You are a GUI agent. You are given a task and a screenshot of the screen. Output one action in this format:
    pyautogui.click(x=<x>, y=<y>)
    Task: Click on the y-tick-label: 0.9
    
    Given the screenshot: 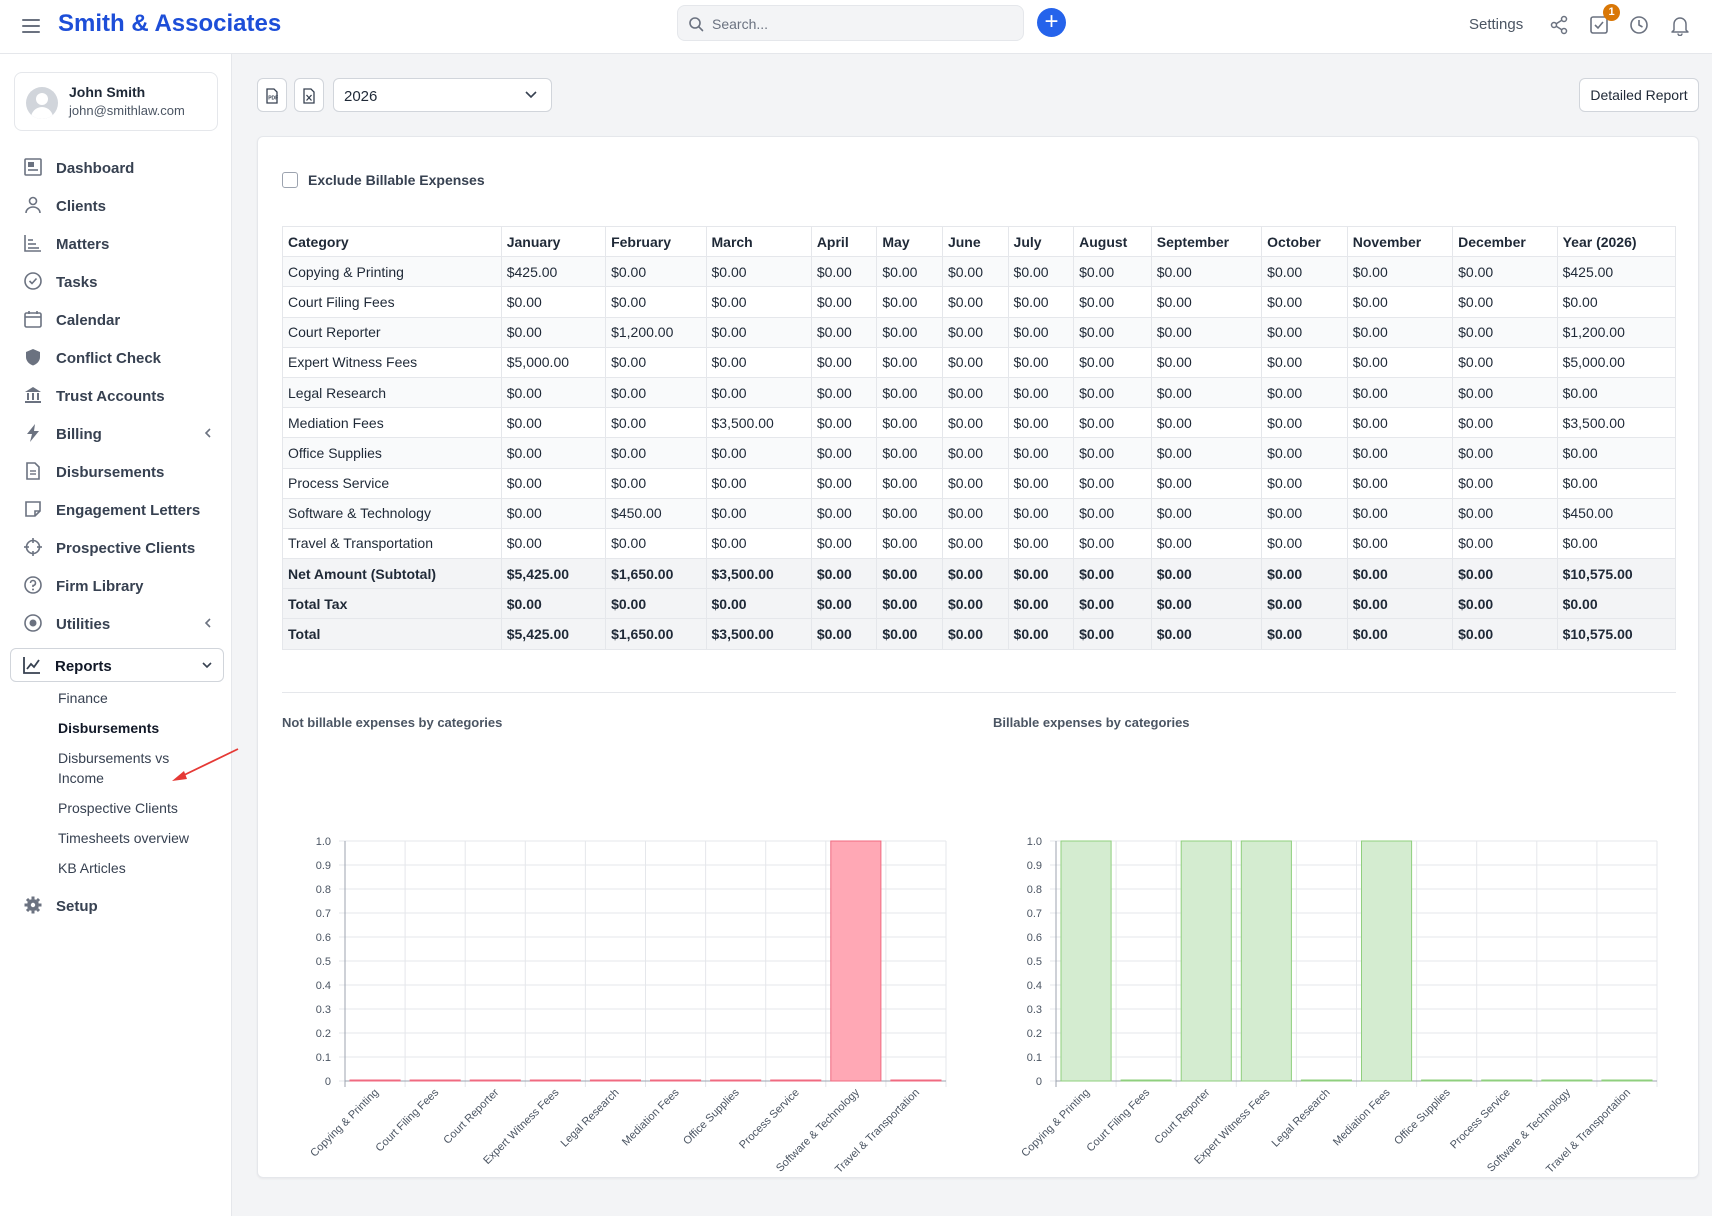 What is the action you would take?
    pyautogui.click(x=323, y=866)
    